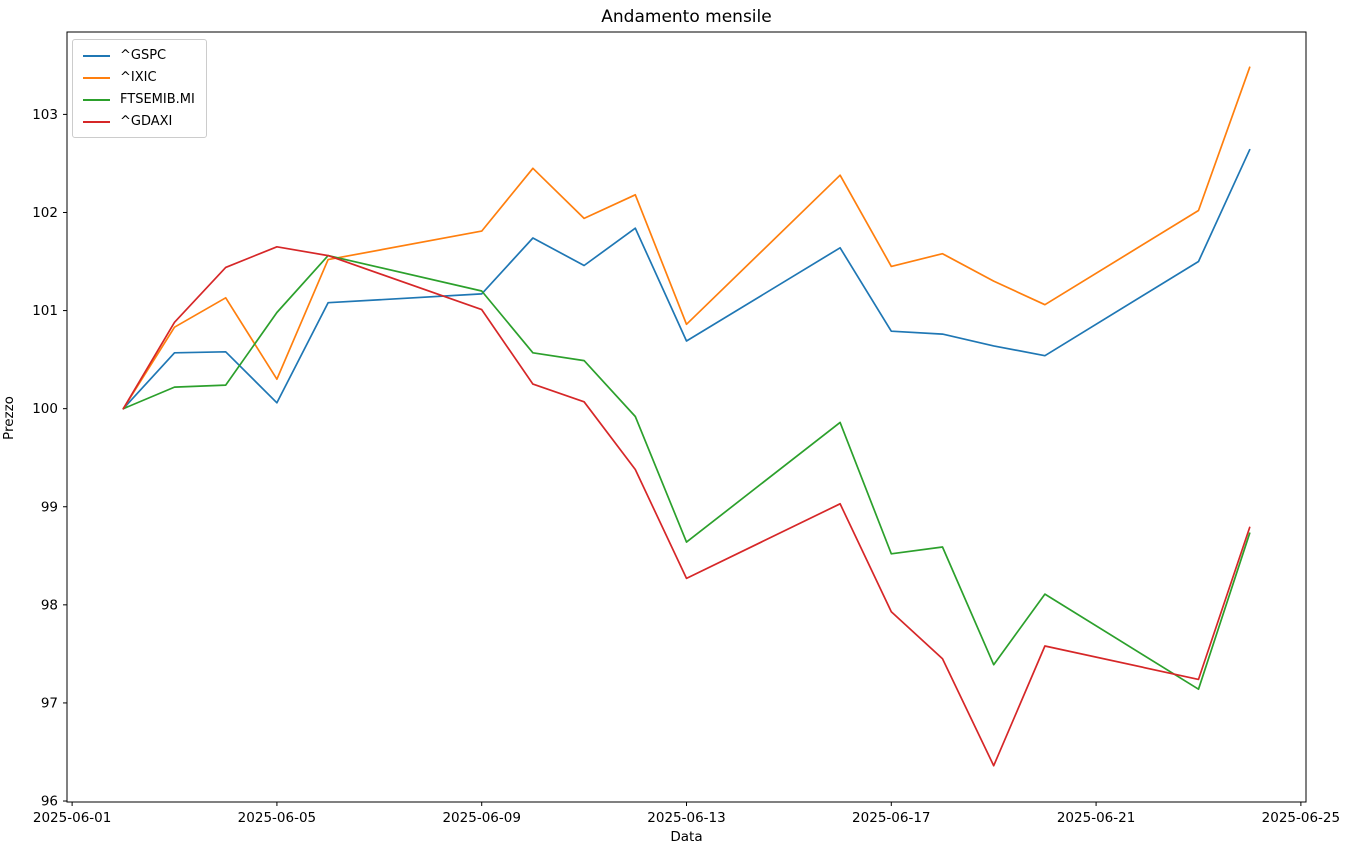 The height and width of the screenshot is (855, 1350). Describe the element at coordinates (686, 818) in the screenshot. I see `x-tick-label: 2025-06-13` at that location.